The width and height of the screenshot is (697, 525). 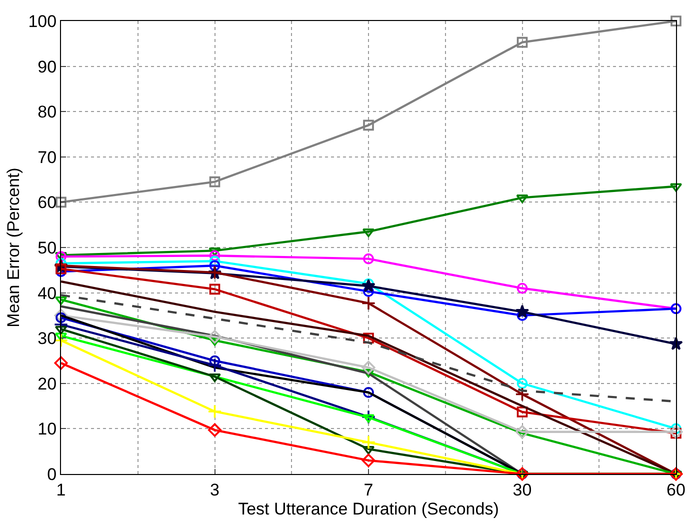 I want to click on x-tick-label: 30, so click(x=522, y=490).